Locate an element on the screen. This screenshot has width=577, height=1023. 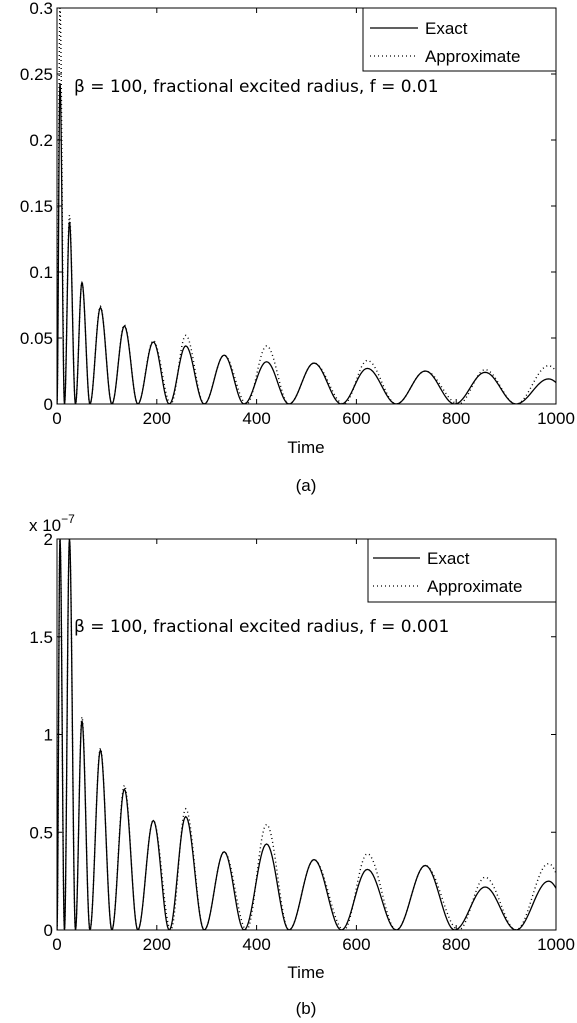
y-tick-label-a: 0.25 is located at coordinates (36, 74).